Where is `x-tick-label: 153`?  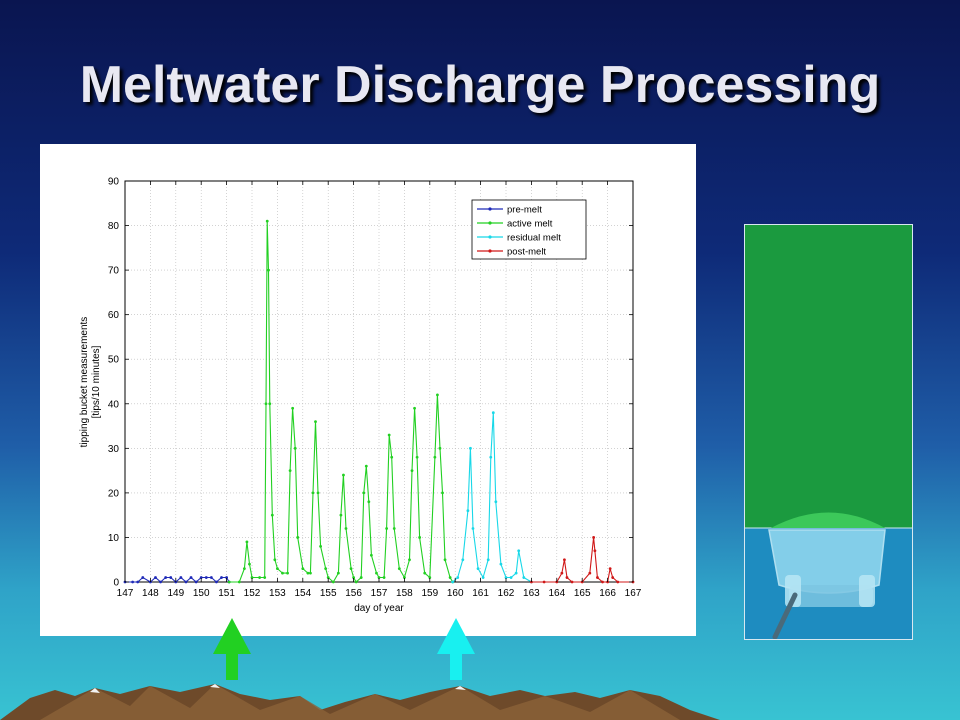
x-tick-label: 153 is located at coordinates (277, 593).